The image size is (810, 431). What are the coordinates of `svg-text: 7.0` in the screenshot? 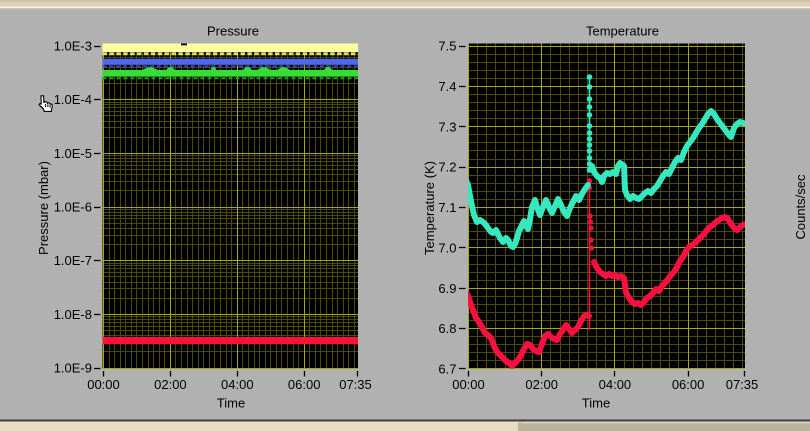 It's located at (447, 247).